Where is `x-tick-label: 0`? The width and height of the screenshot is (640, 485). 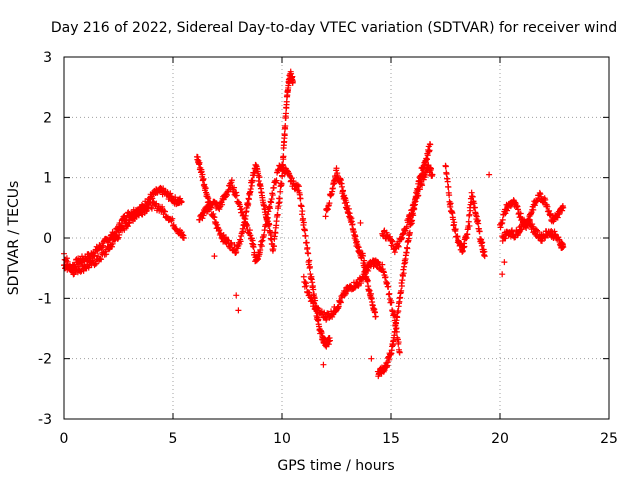
x-tick-label: 0 is located at coordinates (64, 439).